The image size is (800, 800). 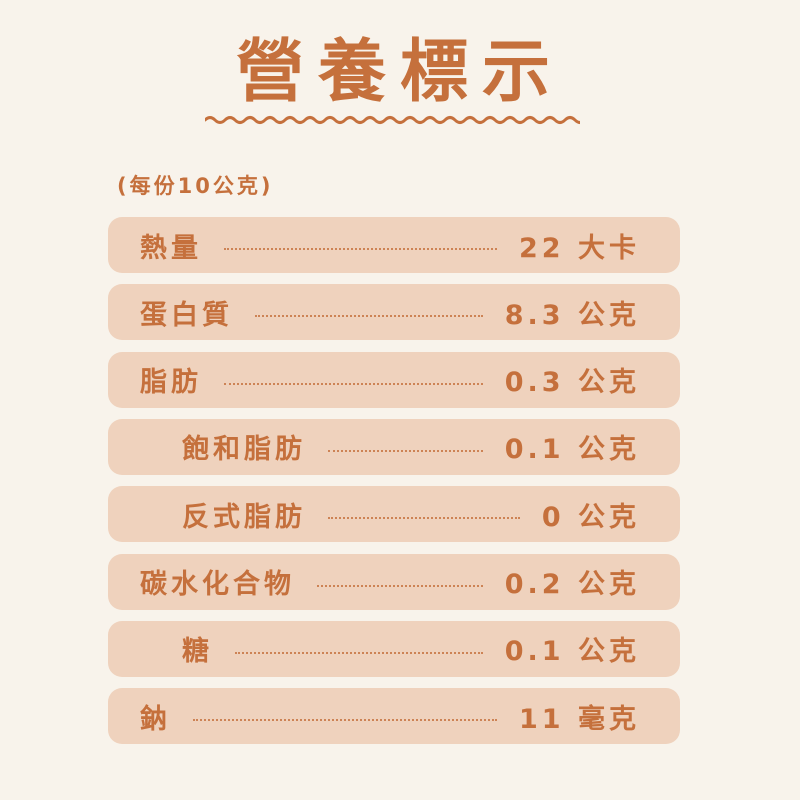 What do you see at coordinates (579, 719) in the screenshot?
I see `nutrient-value: 11 毫克` at bounding box center [579, 719].